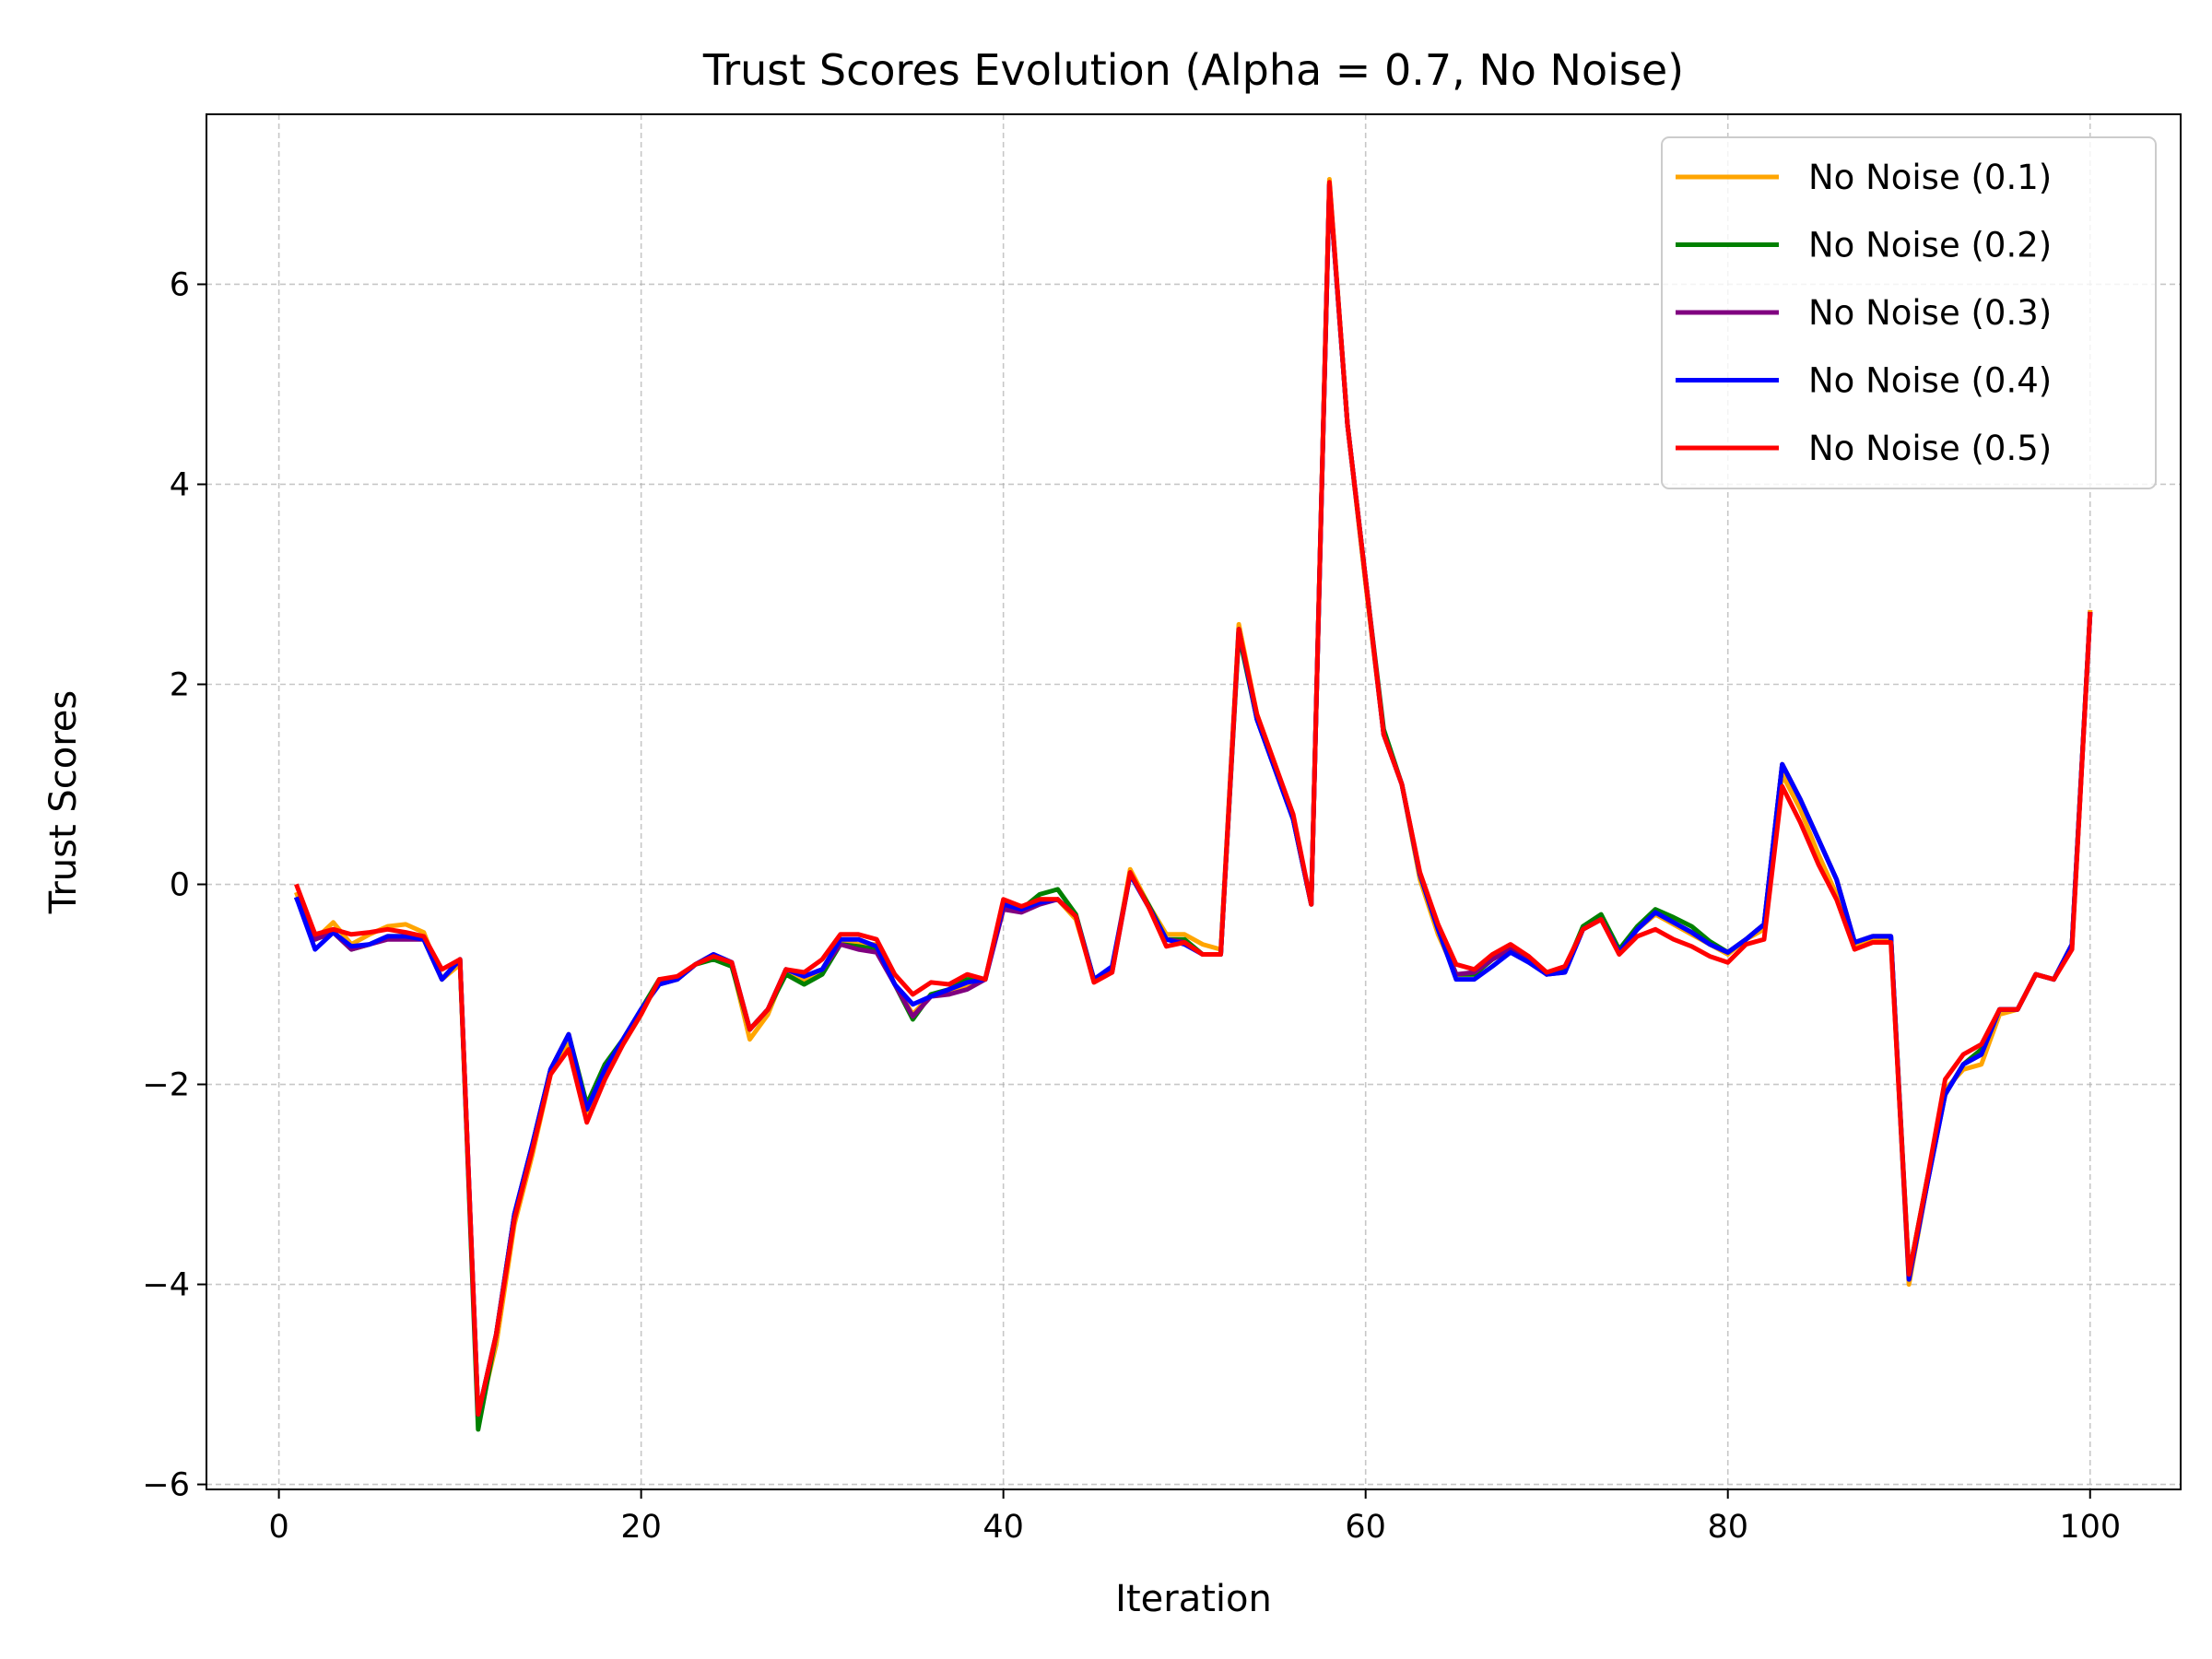 Image resolution: width=2212 pixels, height=1659 pixels. I want to click on y-tick-label: 6, so click(180, 284).